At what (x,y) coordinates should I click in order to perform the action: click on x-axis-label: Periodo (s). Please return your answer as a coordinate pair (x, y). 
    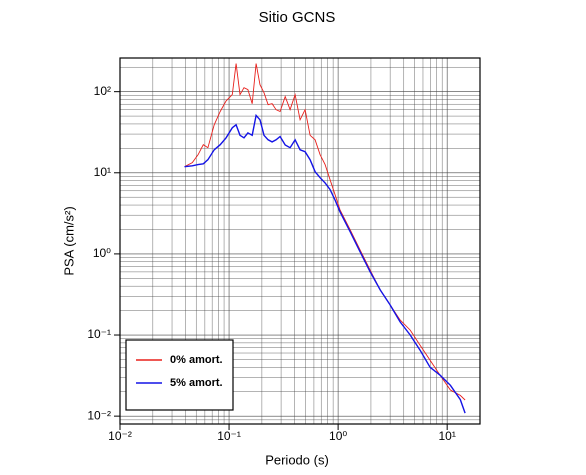
    Looking at the image, I should click on (297, 459).